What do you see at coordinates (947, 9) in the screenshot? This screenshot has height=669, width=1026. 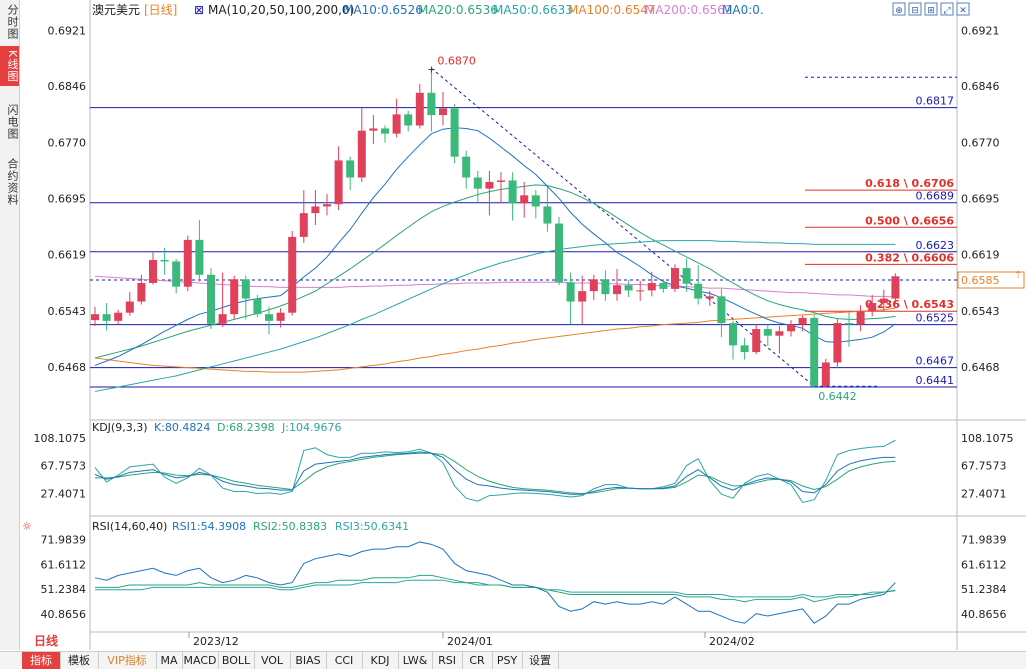 I see `maximize-icon-box` at bounding box center [947, 9].